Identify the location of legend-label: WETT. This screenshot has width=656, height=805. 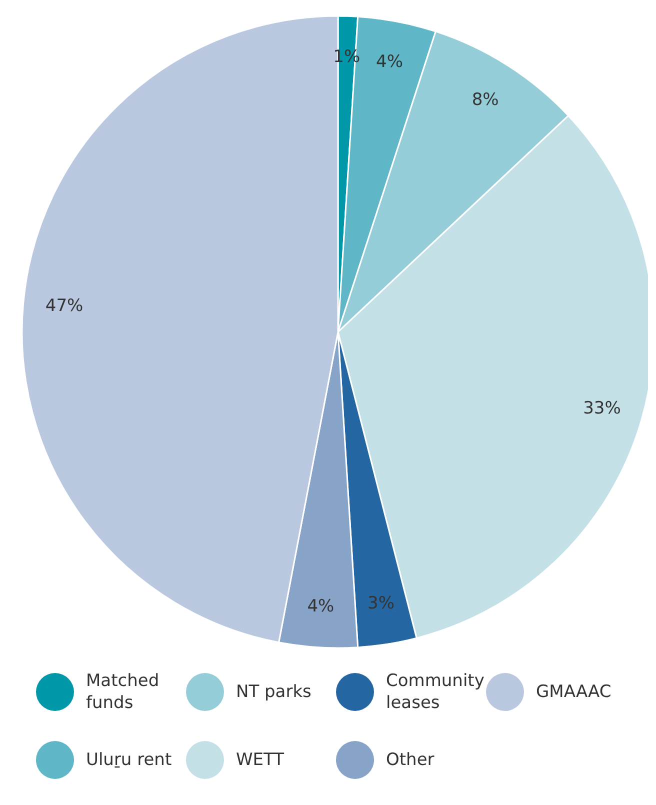
(261, 760).